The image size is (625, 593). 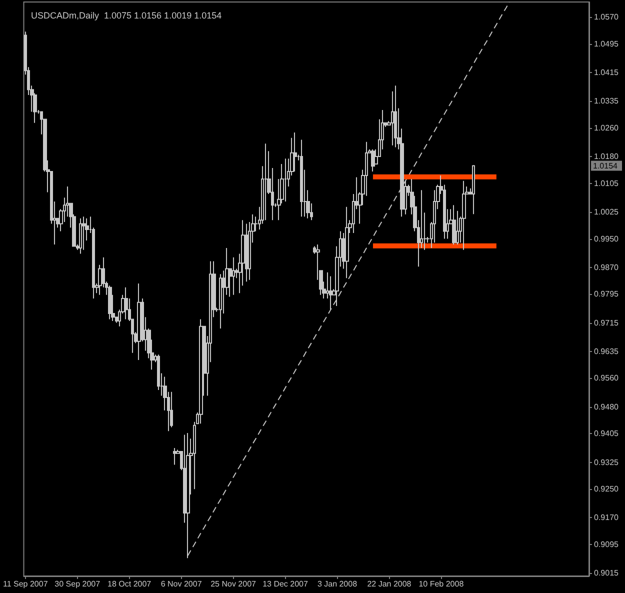 I want to click on y-tick-label: 0.9405, so click(x=607, y=433).